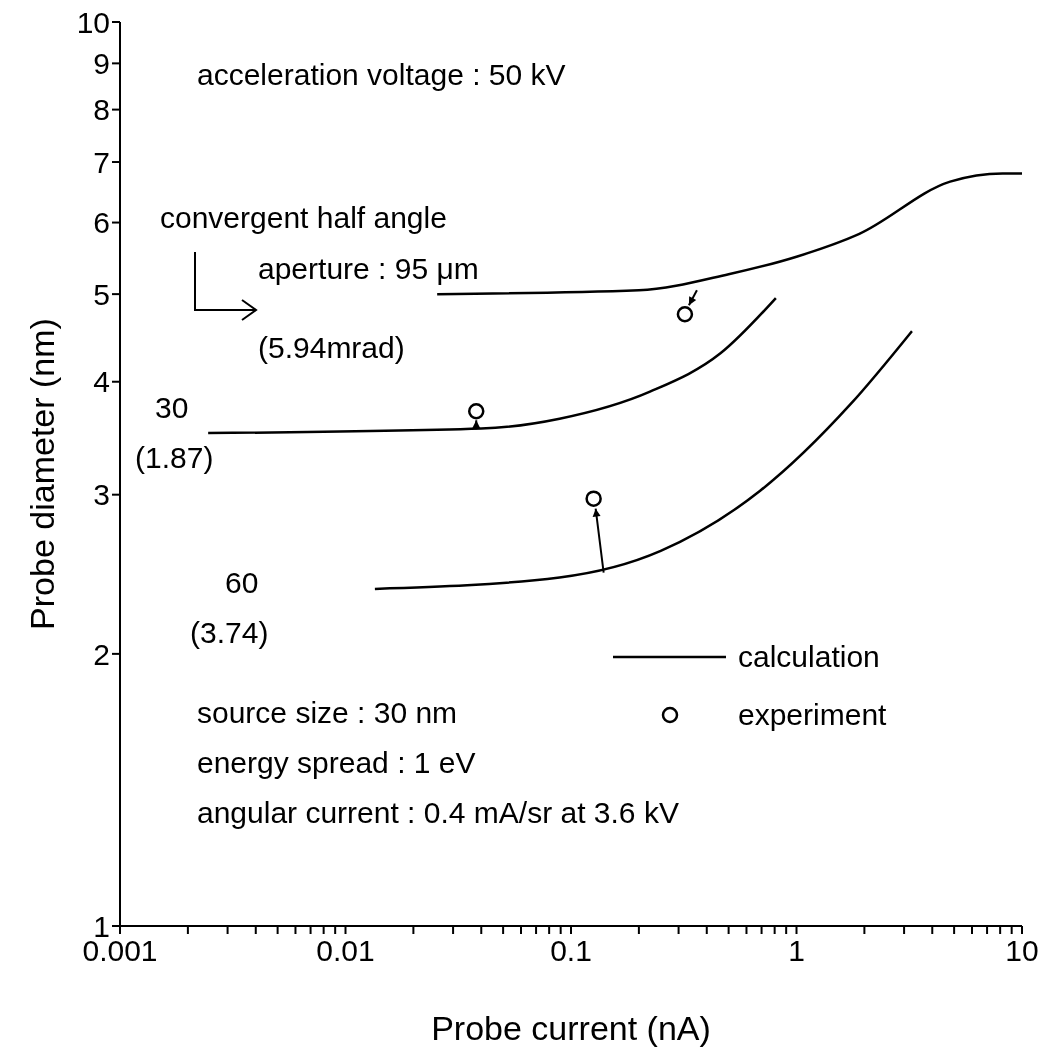 The image size is (1056, 1054). What do you see at coordinates (571, 1028) in the screenshot?
I see `x-axis-title: Probe current (nA)` at bounding box center [571, 1028].